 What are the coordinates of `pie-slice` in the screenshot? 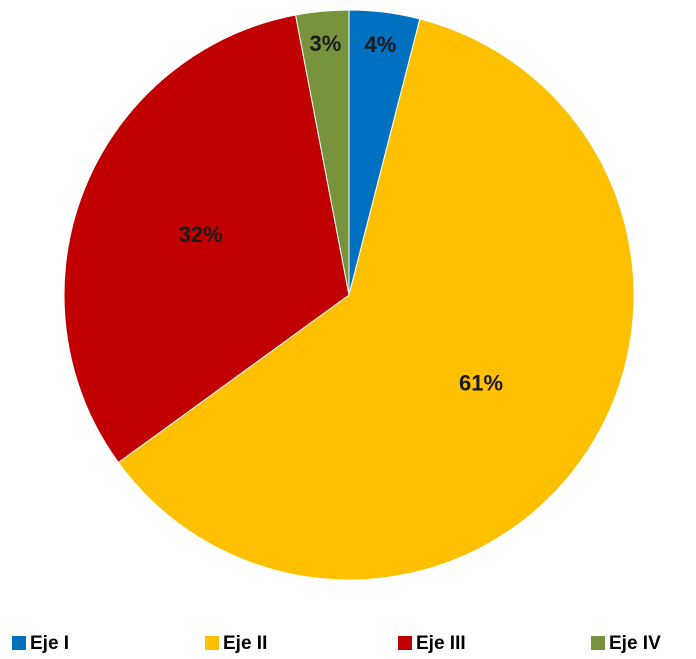 It's located at (322, 152).